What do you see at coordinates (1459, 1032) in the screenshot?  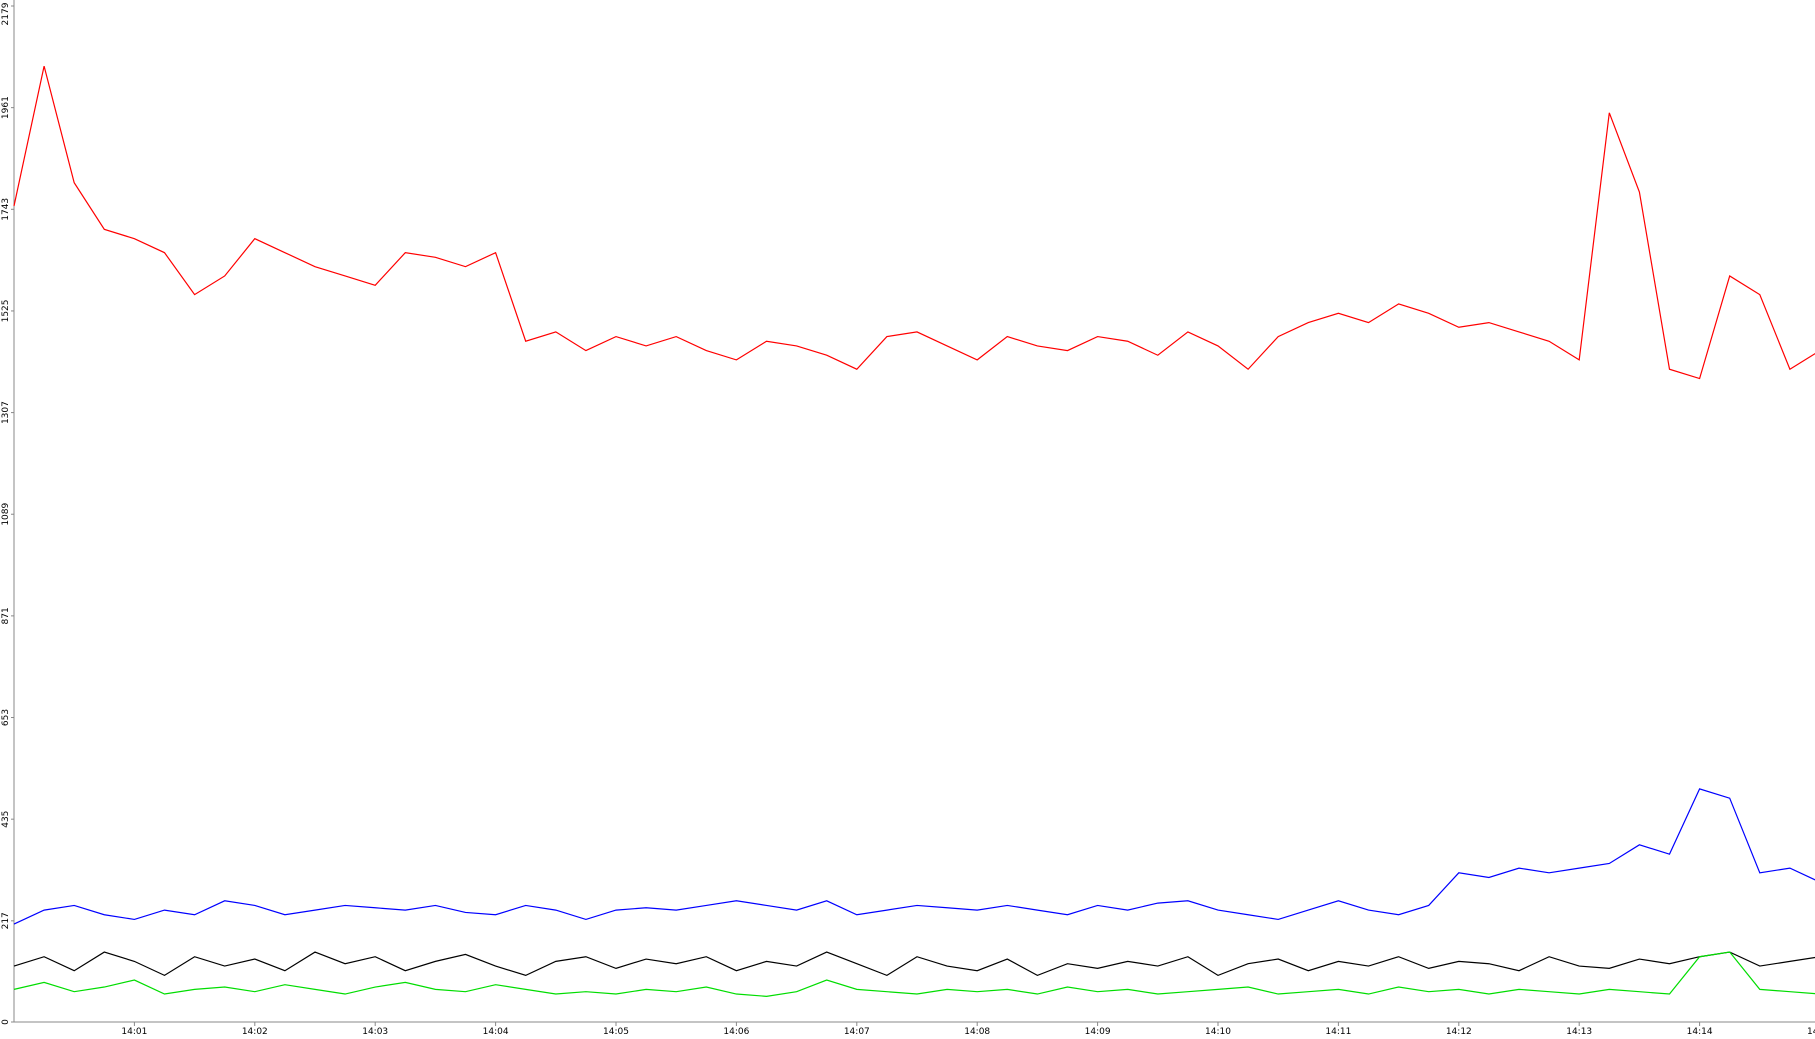 I see `x-tick-label: 14:12` at bounding box center [1459, 1032].